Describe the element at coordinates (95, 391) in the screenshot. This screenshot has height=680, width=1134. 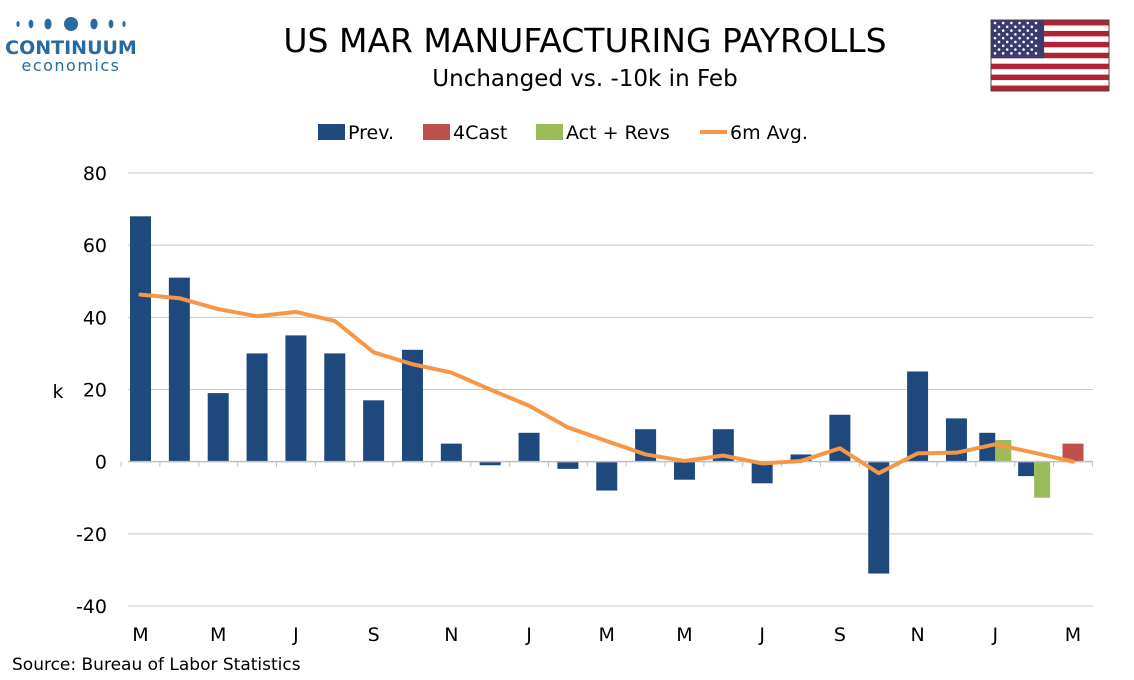
I see `y-tick-label: 20` at that location.